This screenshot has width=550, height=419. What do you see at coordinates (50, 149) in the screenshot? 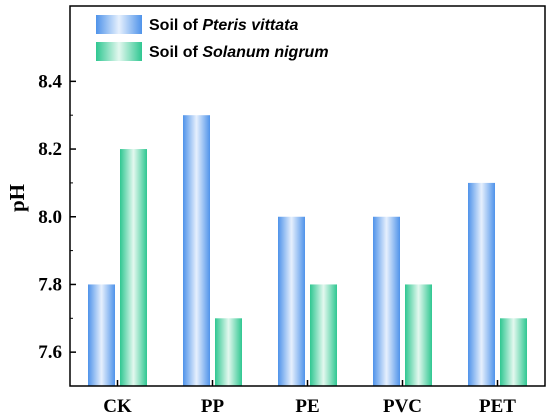
I see `y-tick-label: 8.2` at bounding box center [50, 149].